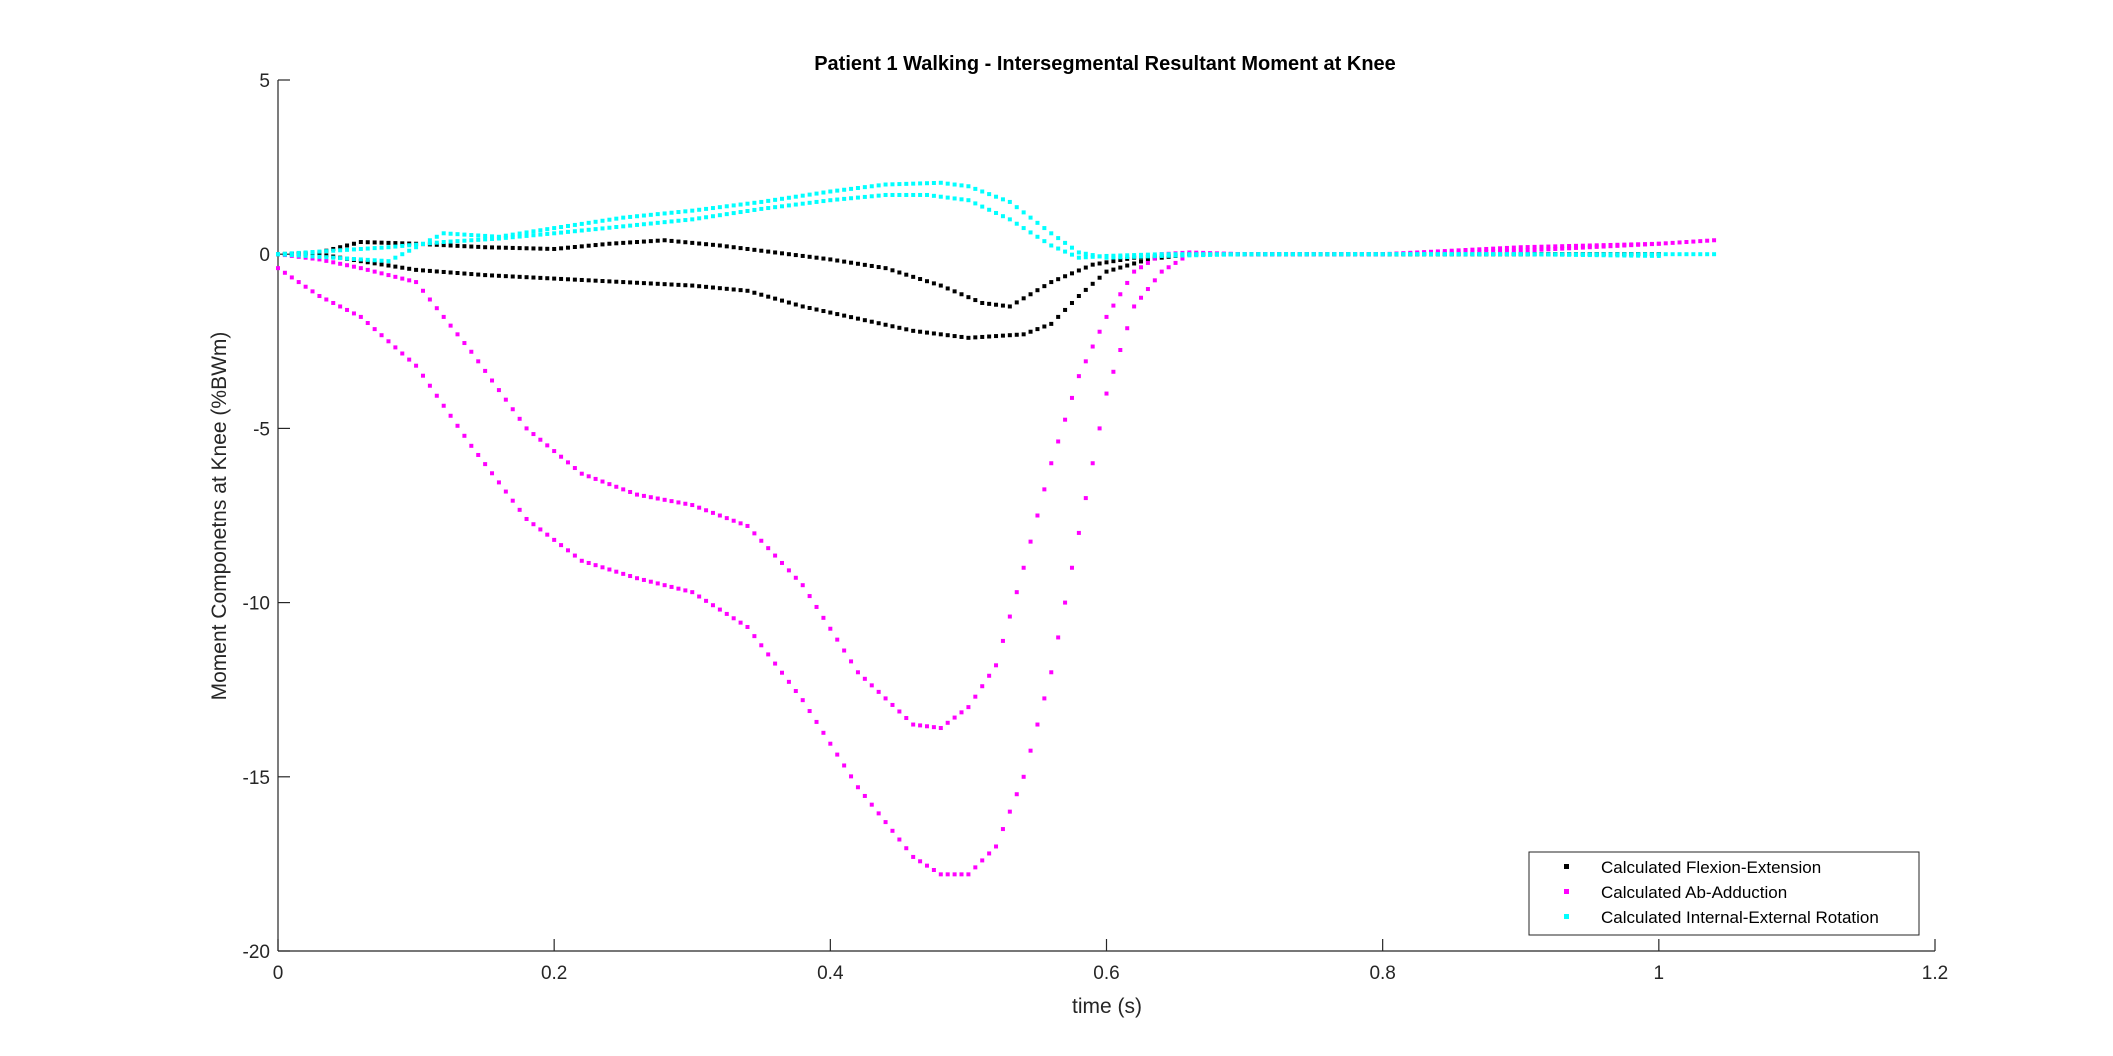 This screenshot has width=2113, height=1056. What do you see at coordinates (256, 778) in the screenshot?
I see `y-tick-label: -15` at bounding box center [256, 778].